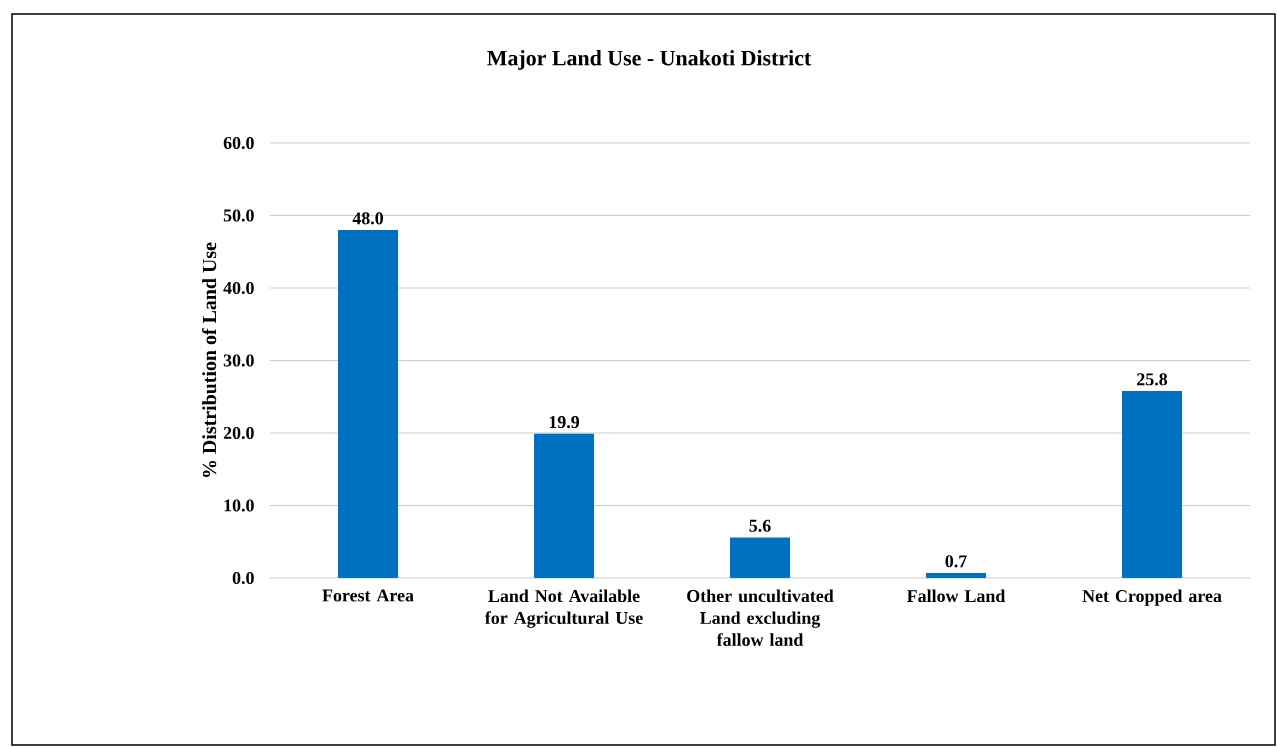 This screenshot has width=1277, height=747. I want to click on x-tick-label: Forest Area, so click(368, 595).